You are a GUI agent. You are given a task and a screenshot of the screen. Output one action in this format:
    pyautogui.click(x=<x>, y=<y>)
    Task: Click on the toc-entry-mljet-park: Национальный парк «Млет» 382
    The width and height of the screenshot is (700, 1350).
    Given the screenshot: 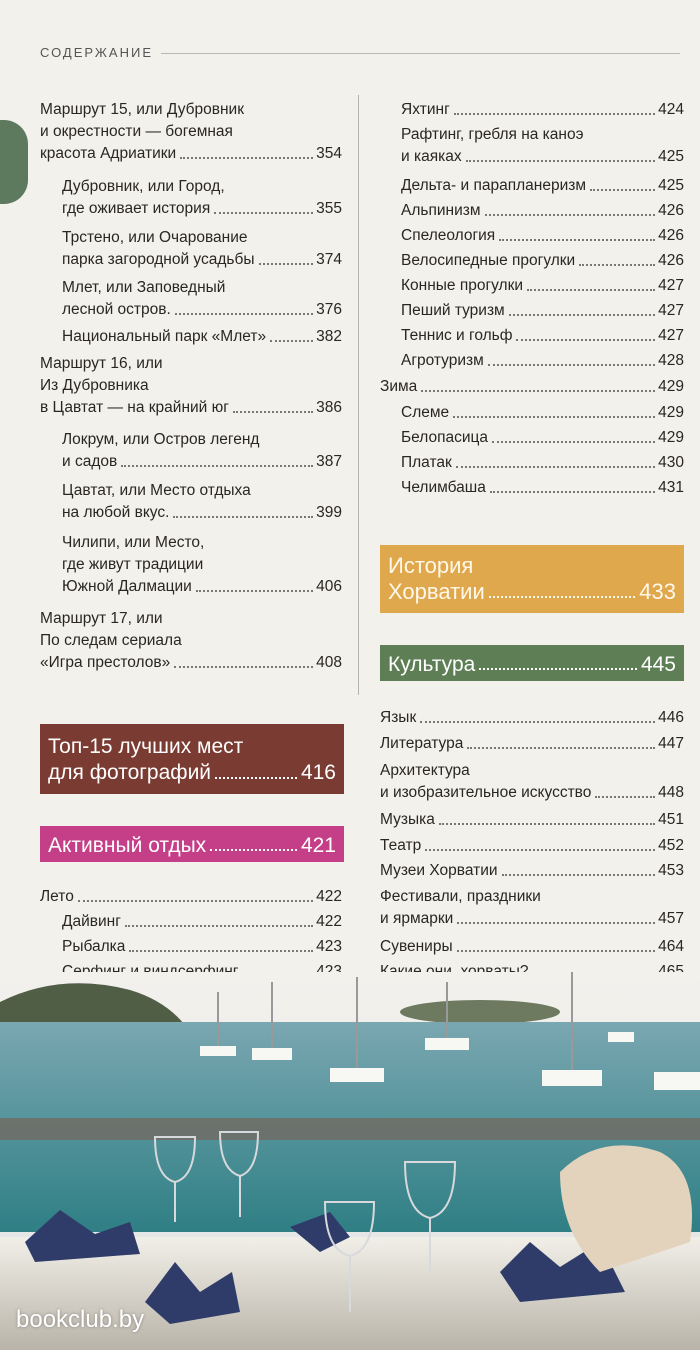 What is the action you would take?
    pyautogui.click(x=202, y=337)
    